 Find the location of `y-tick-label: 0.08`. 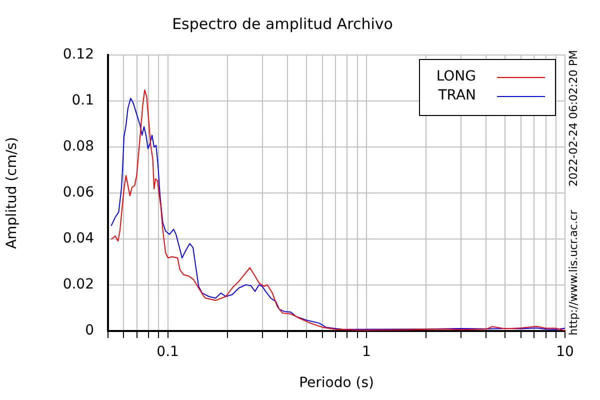

y-tick-label: 0.08 is located at coordinates (78, 146).